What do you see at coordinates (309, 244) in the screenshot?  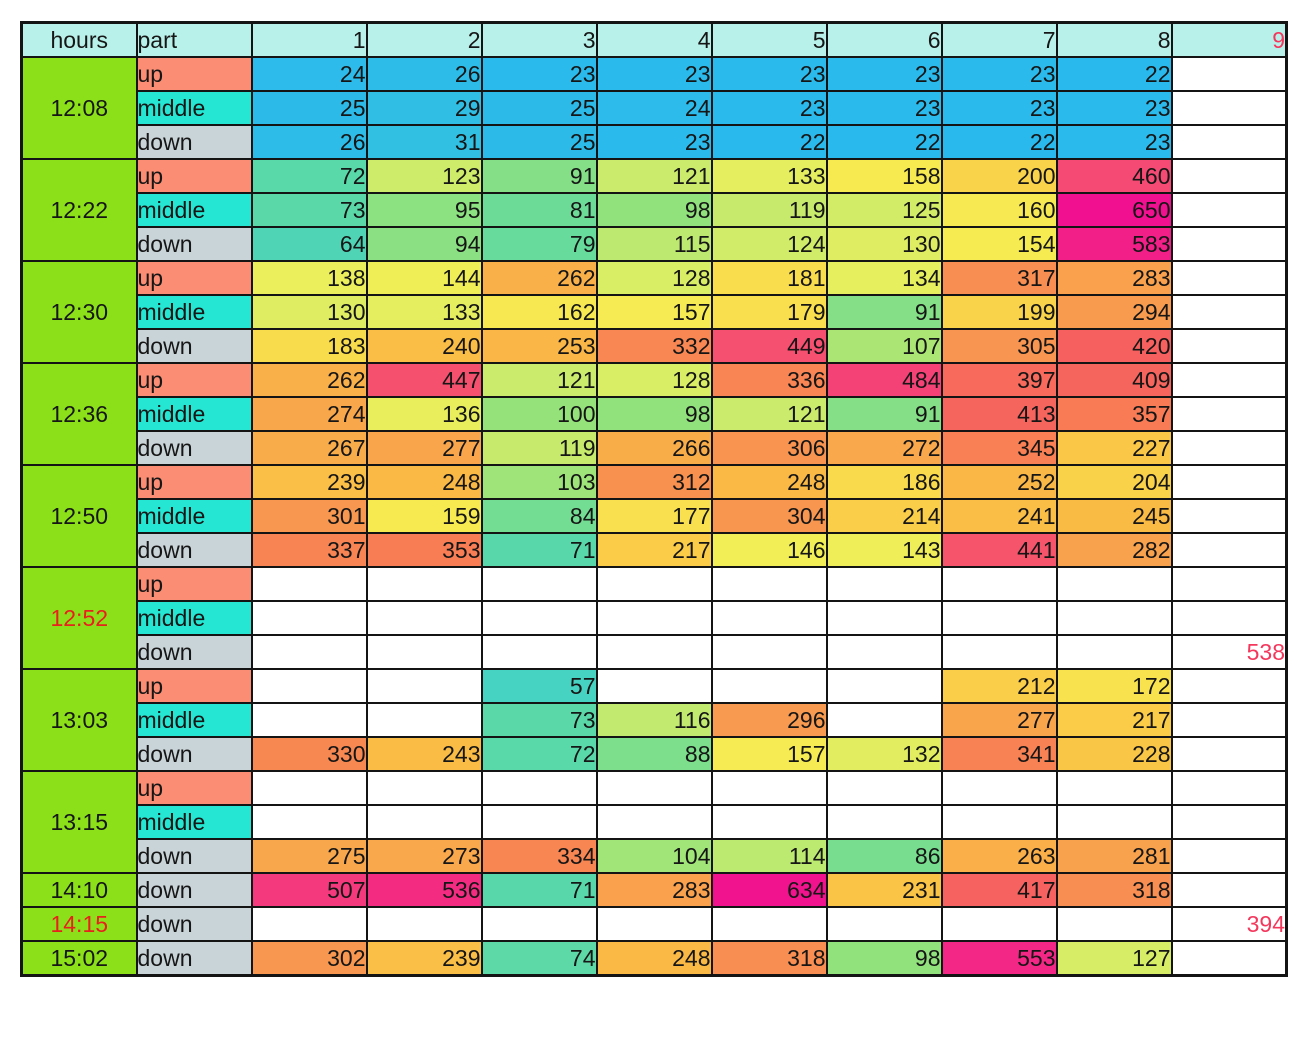 I see `value-cell: 64` at bounding box center [309, 244].